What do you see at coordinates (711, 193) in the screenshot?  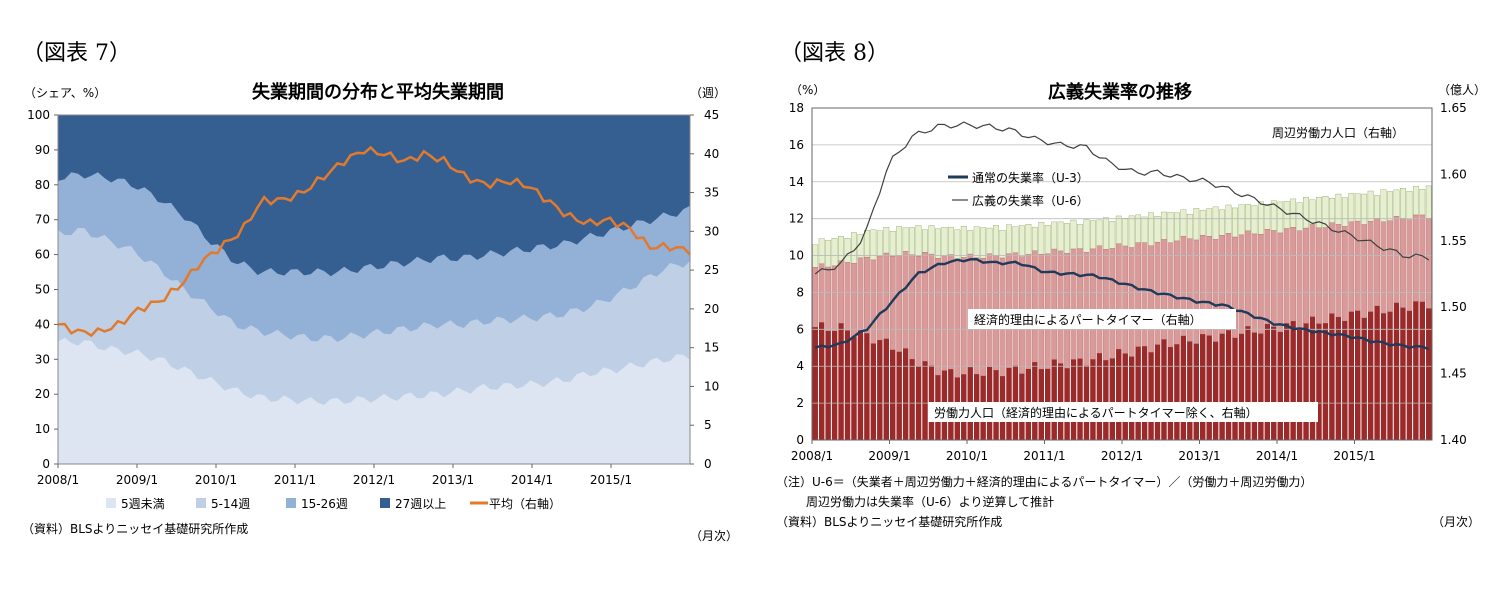 I see `left-y2-tick-label: 35` at bounding box center [711, 193].